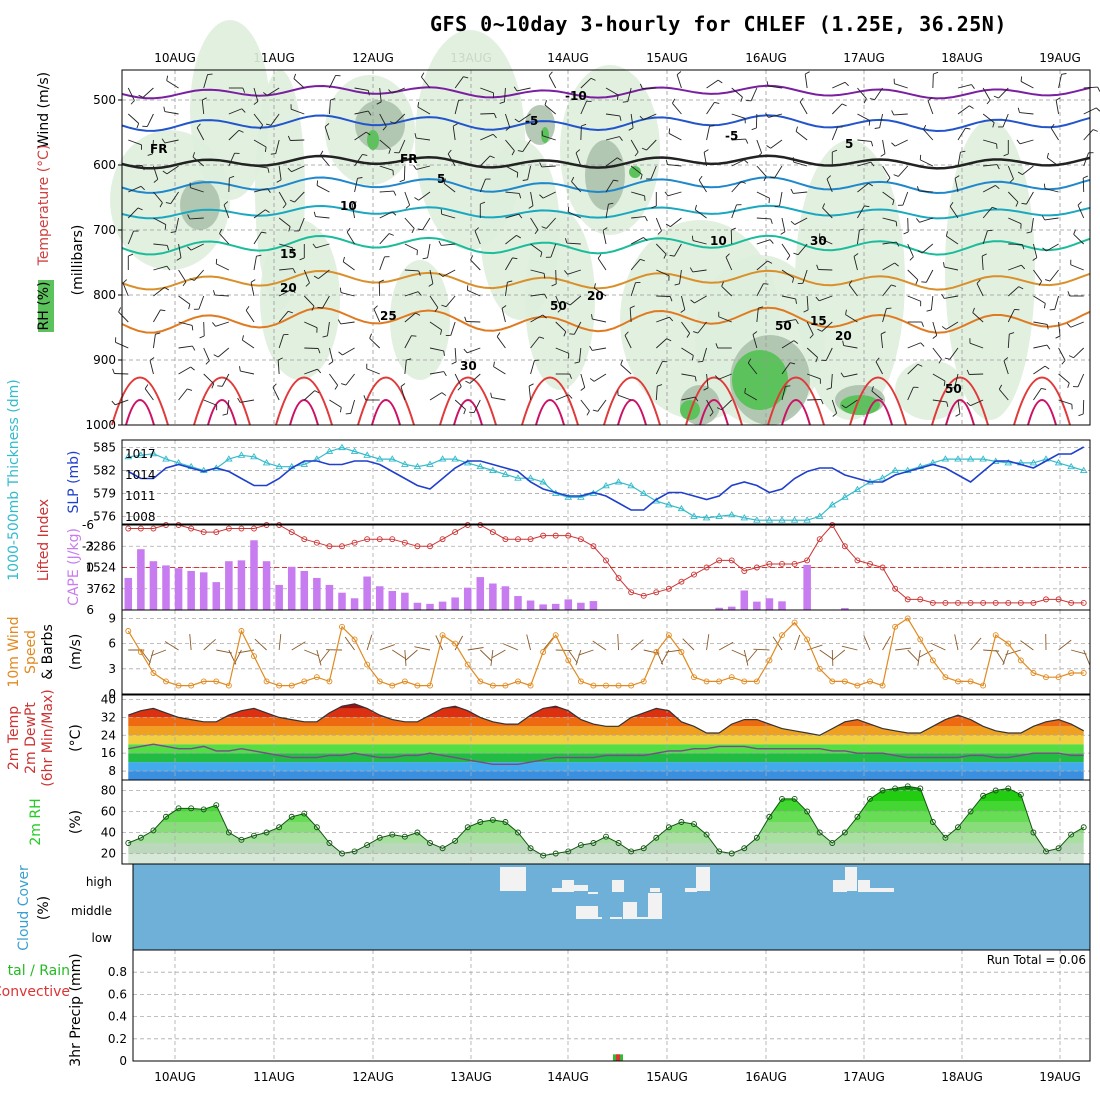 This screenshot has width=1100, height=1100. Describe the element at coordinates (635, 172) in the screenshot. I see `rh-shade-green` at that location.